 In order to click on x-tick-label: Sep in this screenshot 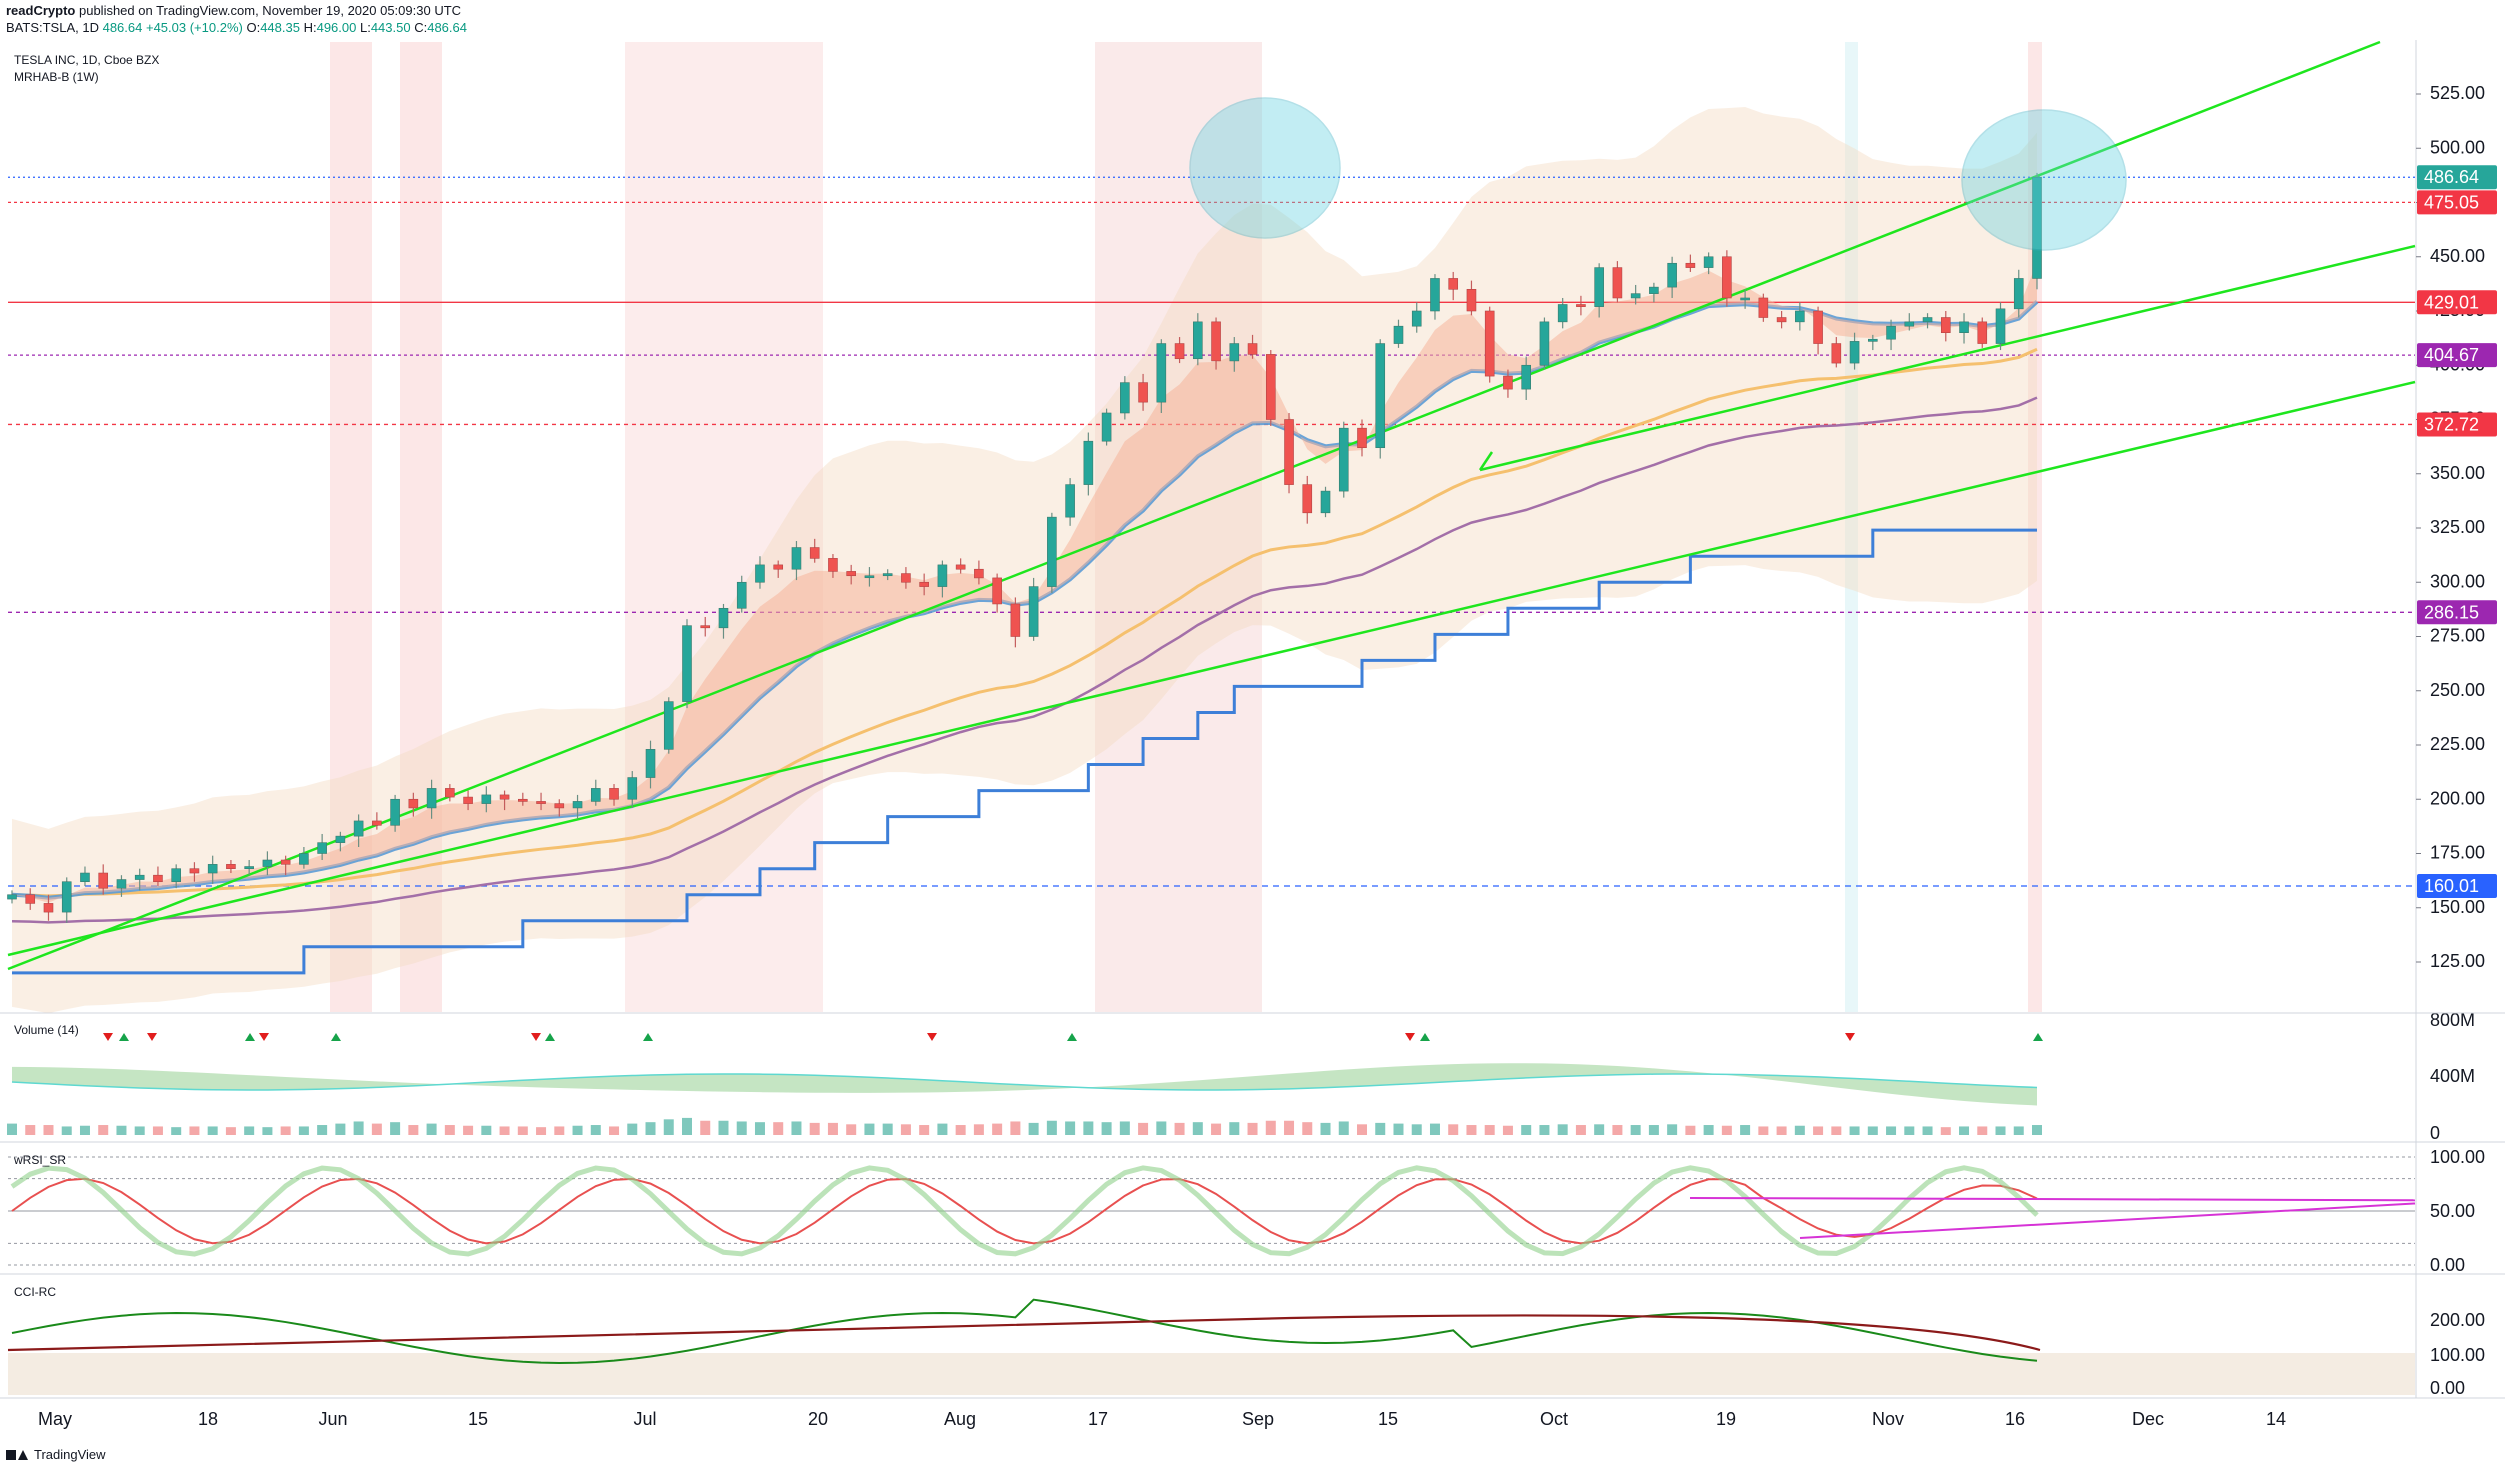, I will do `click(1258, 1419)`.